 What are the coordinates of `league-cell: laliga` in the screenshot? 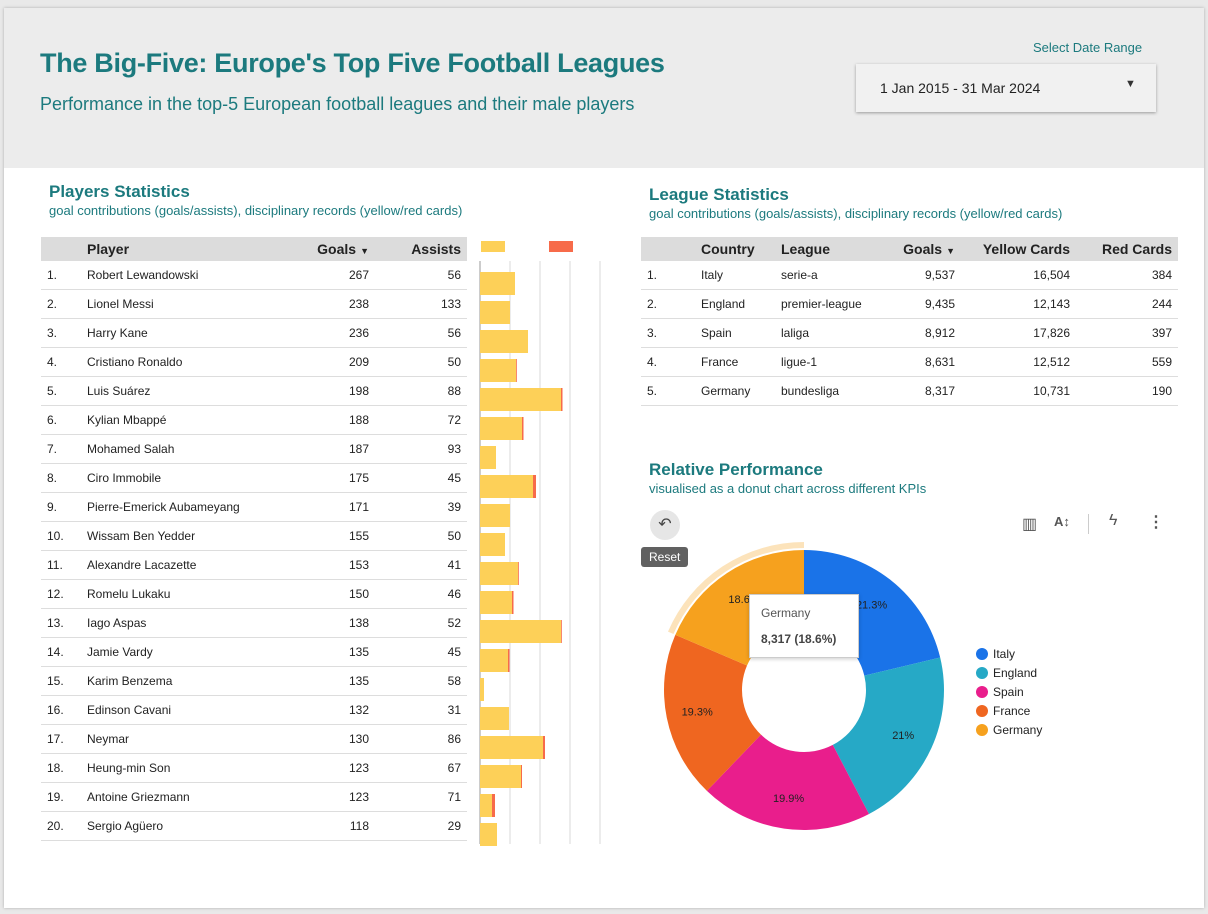 It's located at (835, 333).